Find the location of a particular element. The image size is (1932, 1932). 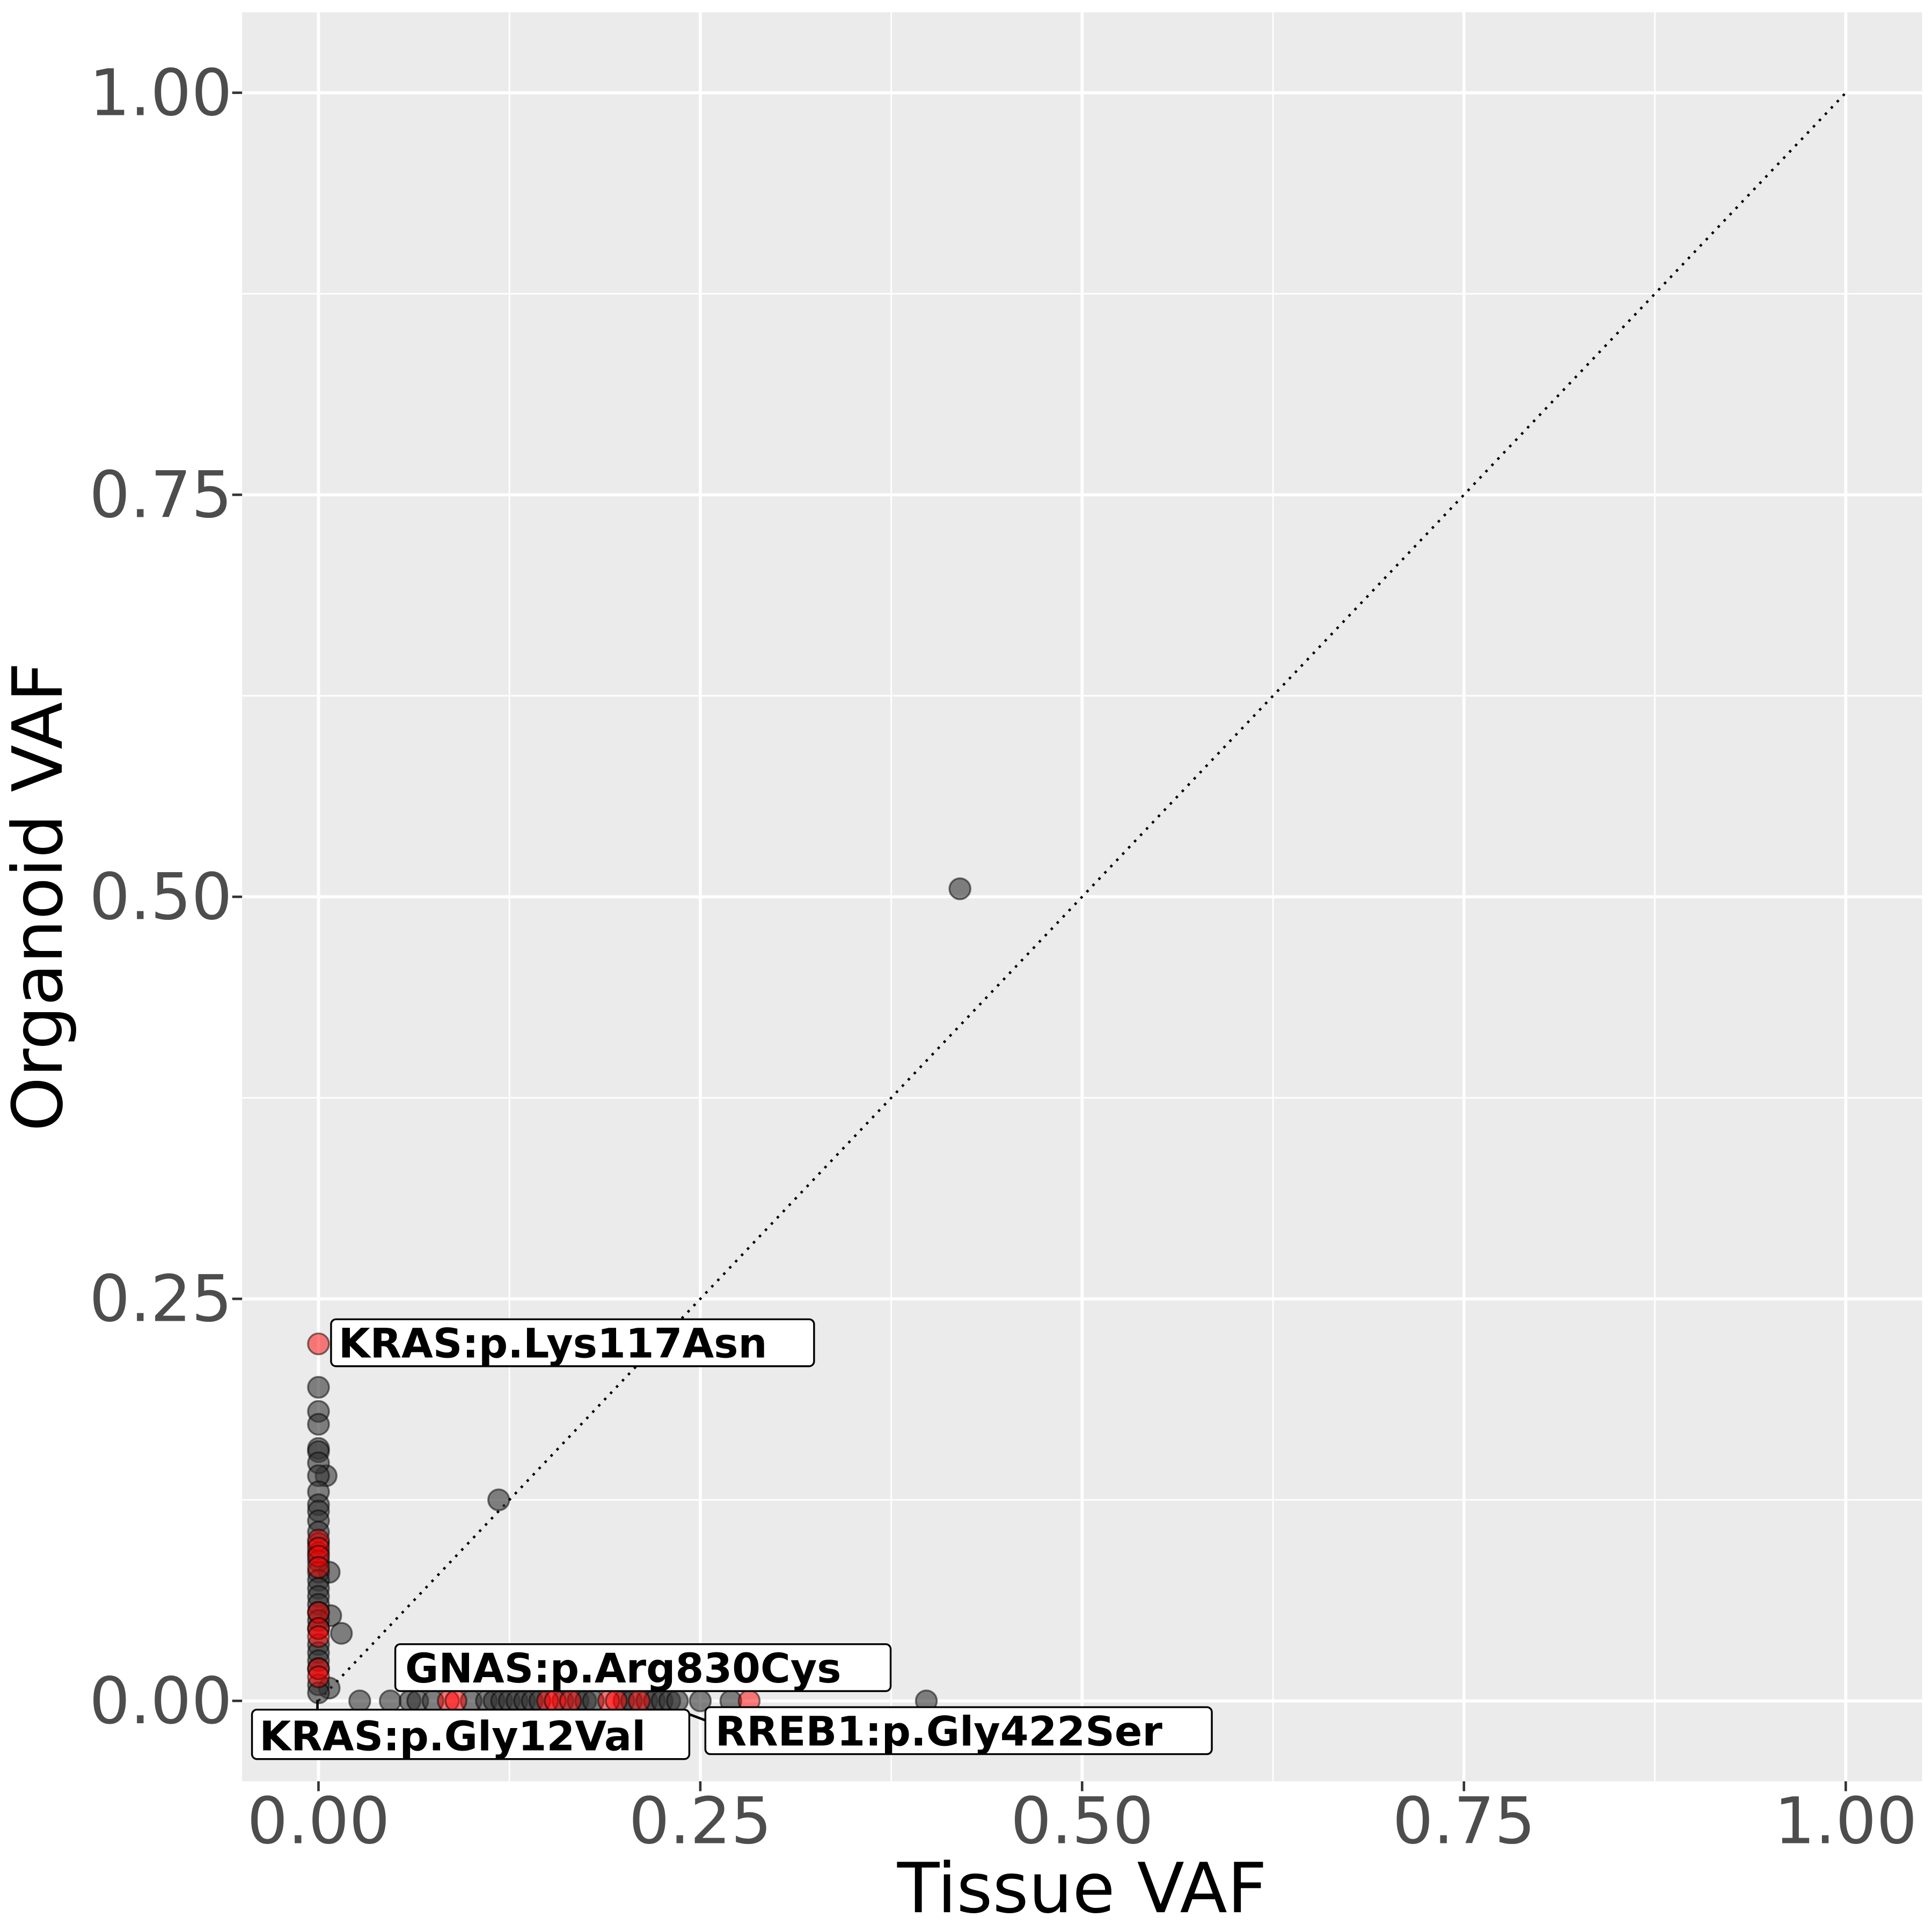

label-kras-lys117asn: KRAS:p.Lys117Asn is located at coordinates (572, 1342).